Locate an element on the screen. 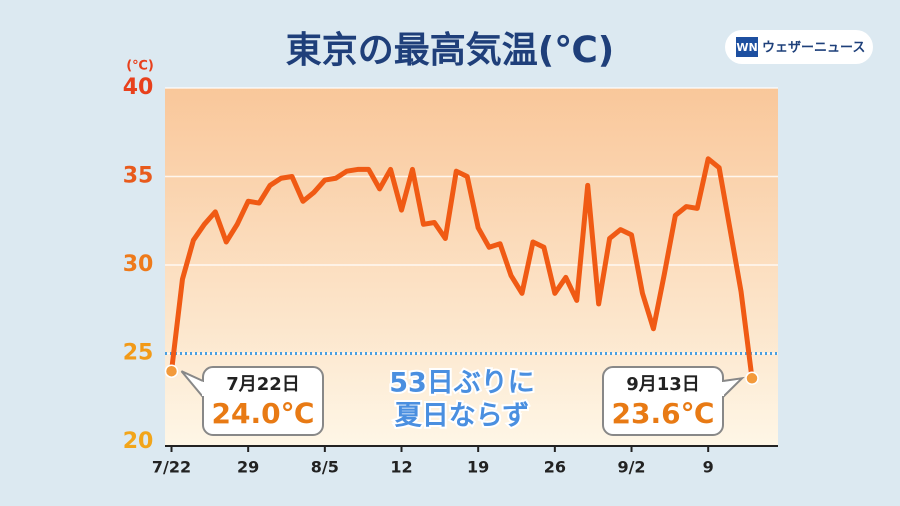  y-unit: (℃) is located at coordinates (140, 66).